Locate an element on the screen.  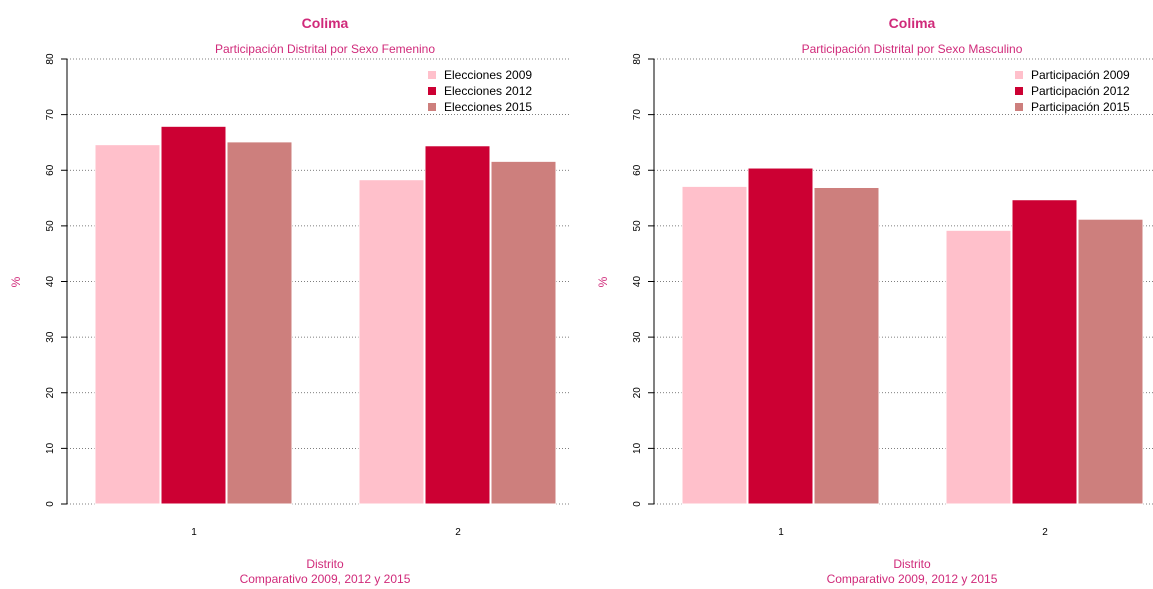
legend-label: Participación 2012 is located at coordinates (1080, 91).